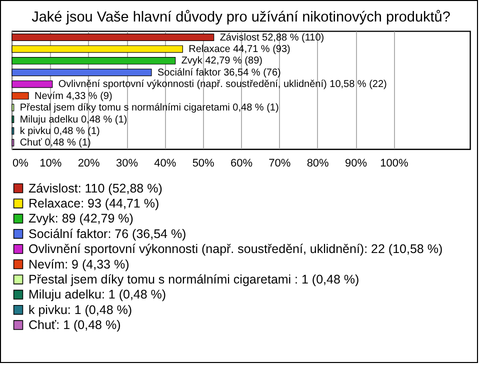 The height and width of the screenshot is (365, 480). What do you see at coordinates (79, 264) in the screenshot?
I see `legend-label: Nevím: 9 (4,33 %)` at bounding box center [79, 264].